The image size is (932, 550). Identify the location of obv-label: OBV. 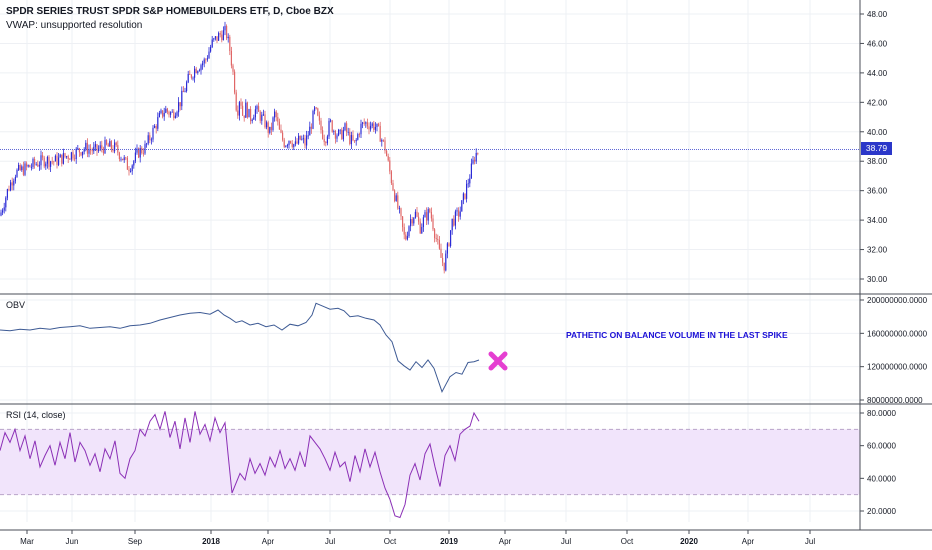
(16, 305).